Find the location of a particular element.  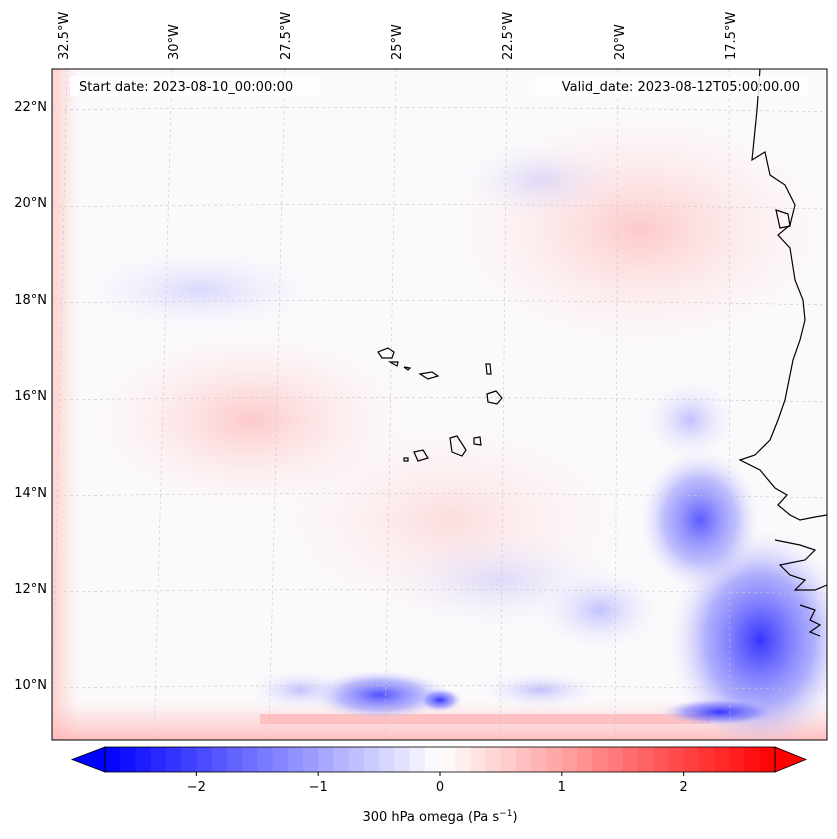

latitude-labels: 22°N 20°N 18°N 16°N 14°N 12°N 10°N is located at coordinates (30, 396).